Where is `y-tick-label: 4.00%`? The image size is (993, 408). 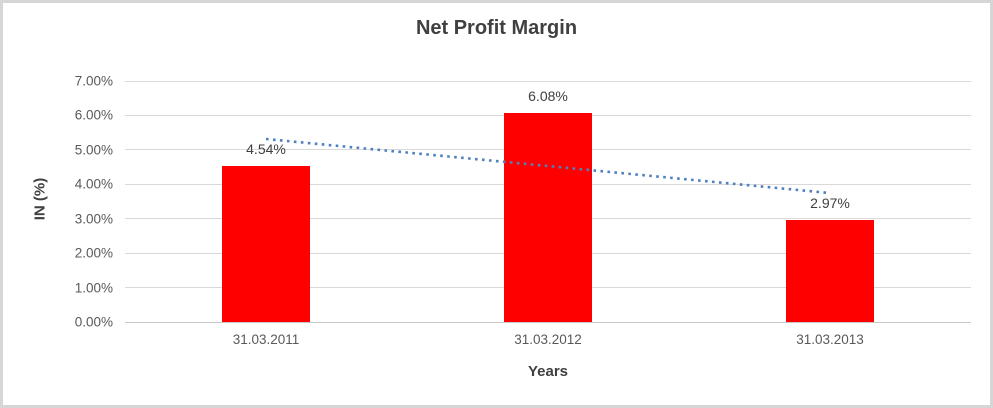
y-tick-label: 4.00% is located at coordinates (93, 184).